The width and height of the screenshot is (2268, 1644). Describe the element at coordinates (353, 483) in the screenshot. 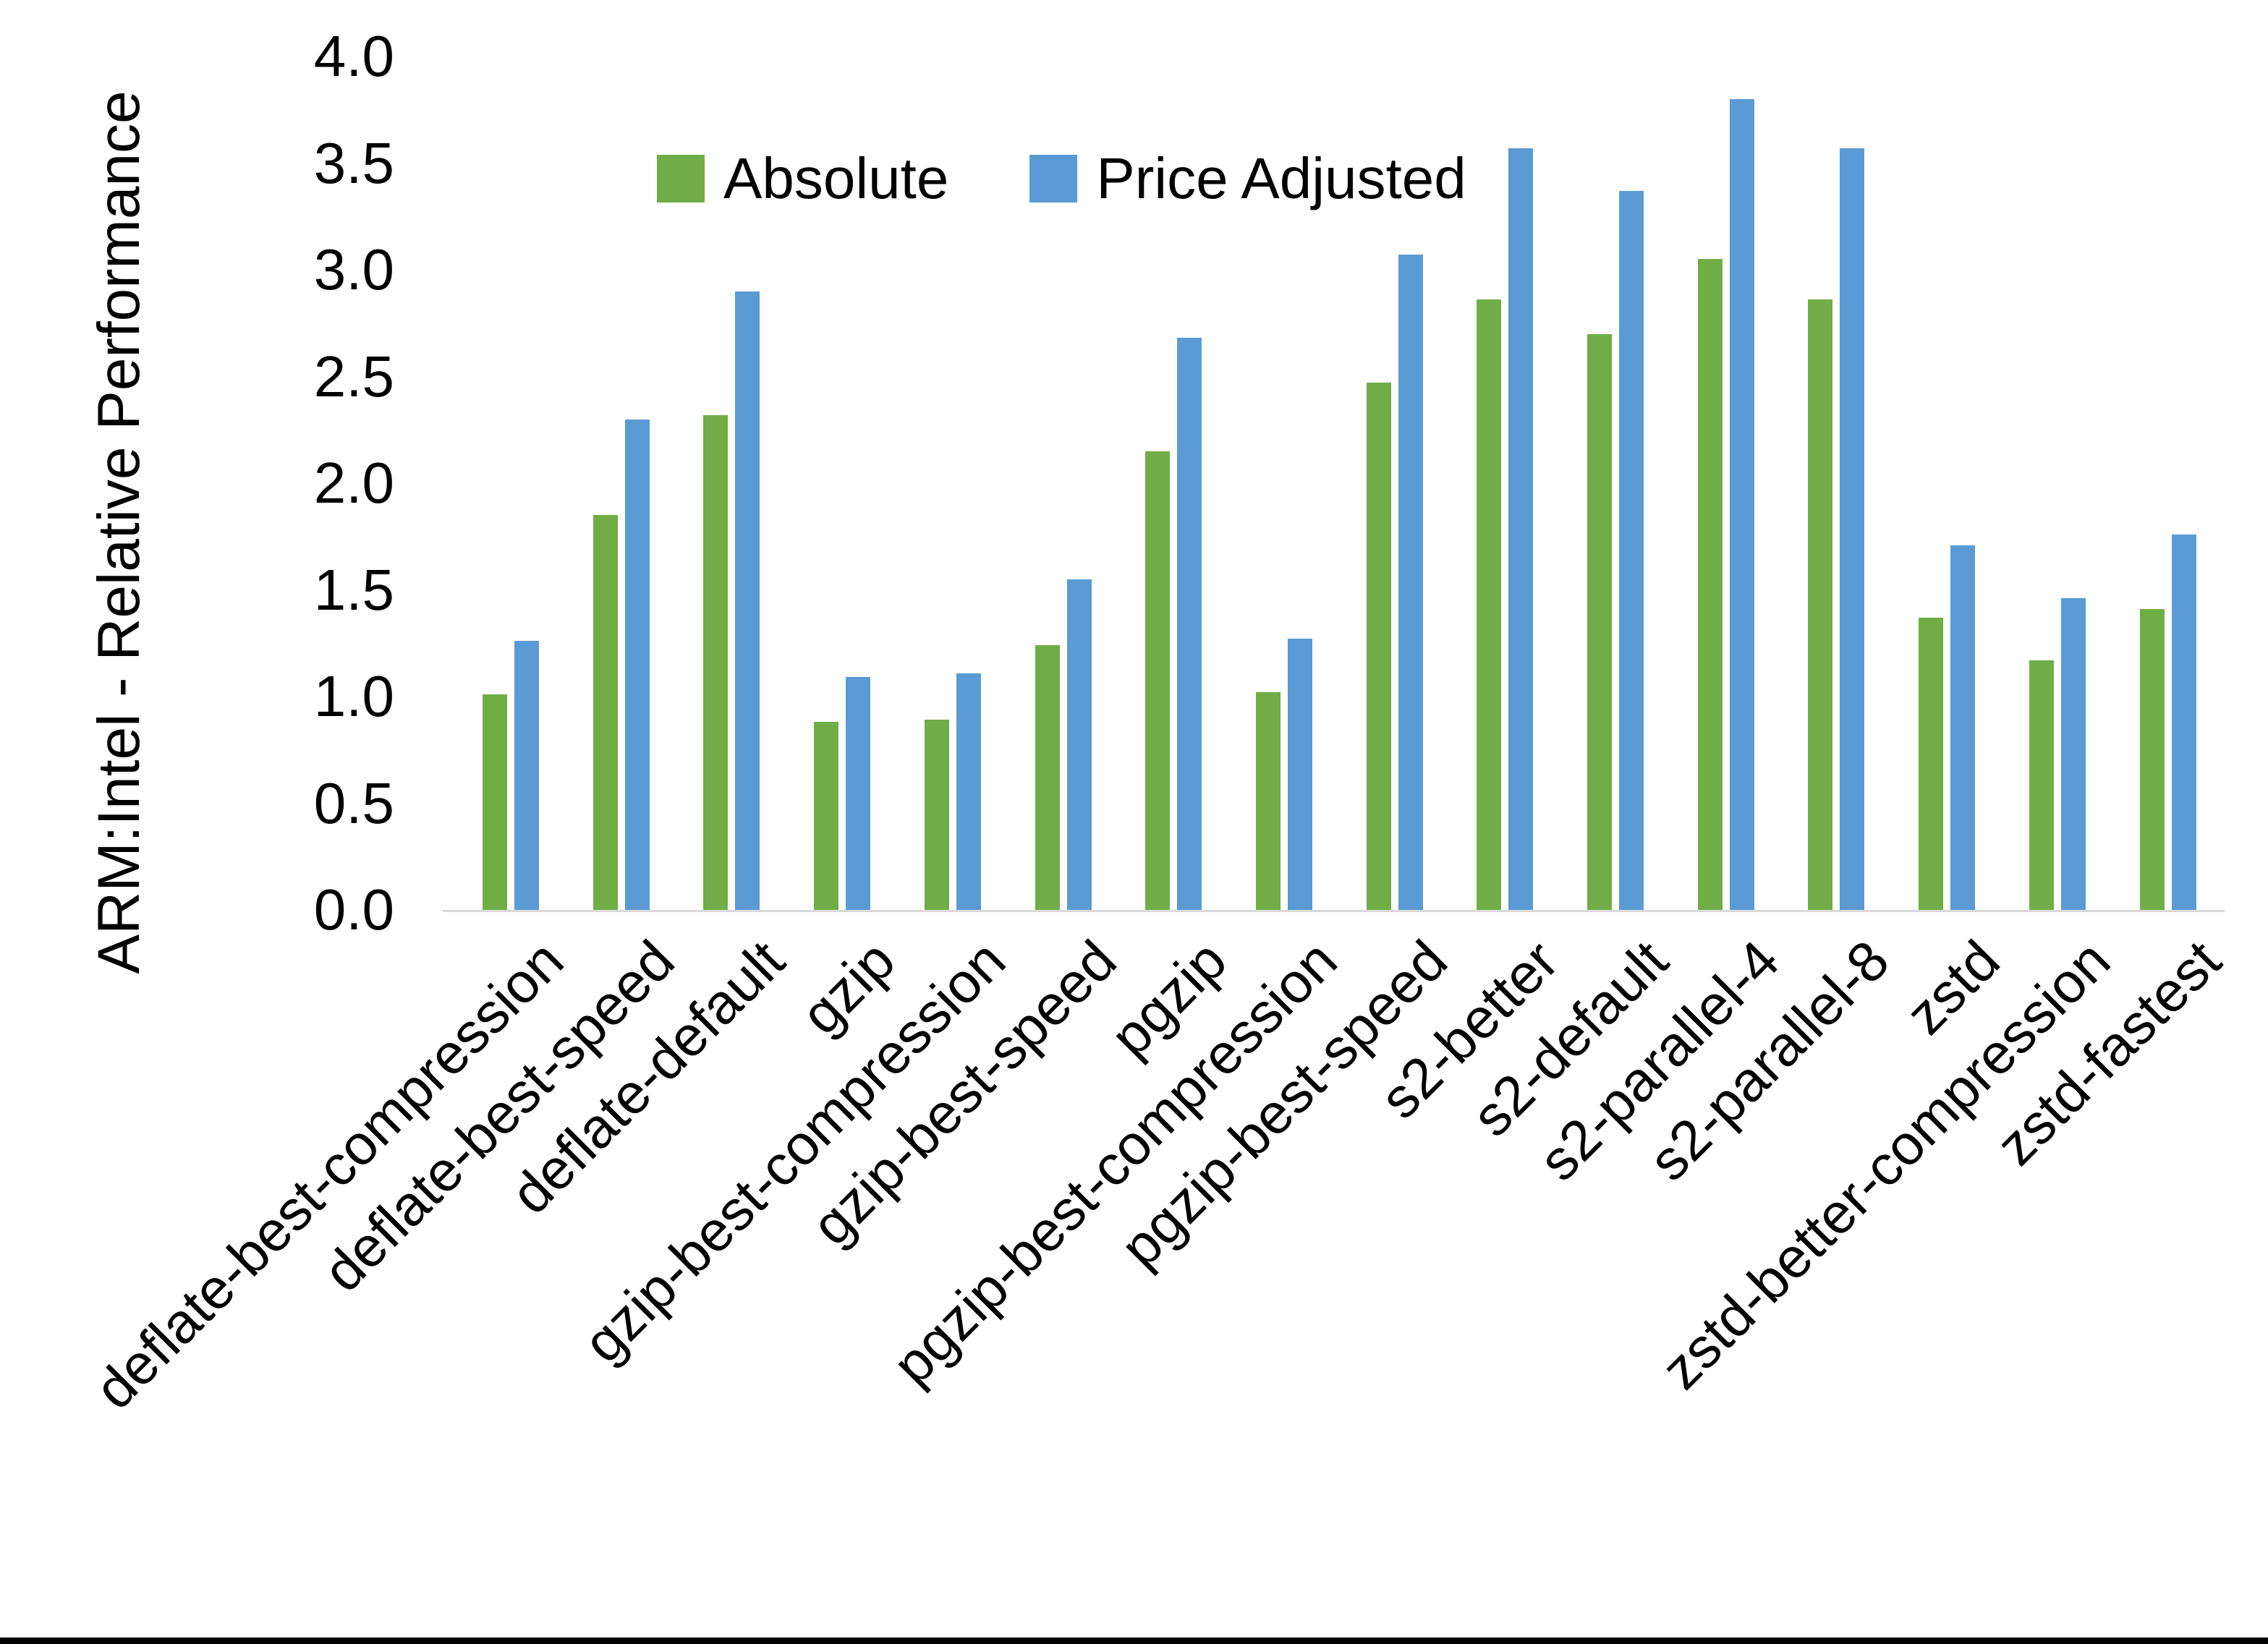

I see `y-tick-label-2.0: 2.0` at that location.